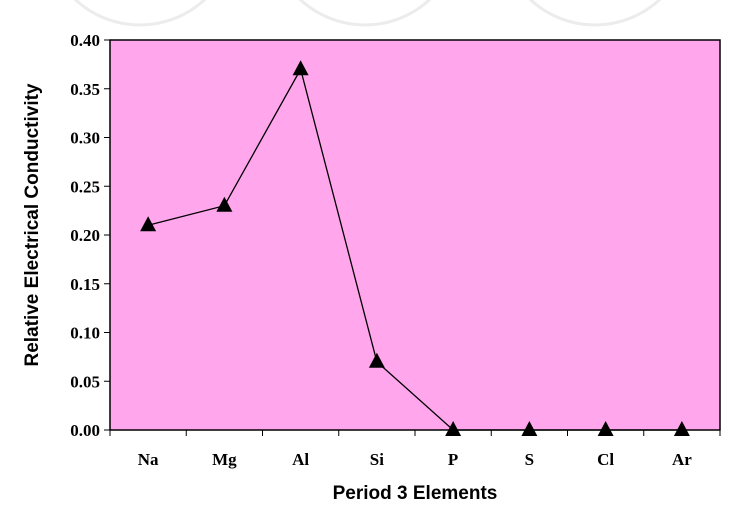  I want to click on x-tick-label: Cl, so click(605, 459).